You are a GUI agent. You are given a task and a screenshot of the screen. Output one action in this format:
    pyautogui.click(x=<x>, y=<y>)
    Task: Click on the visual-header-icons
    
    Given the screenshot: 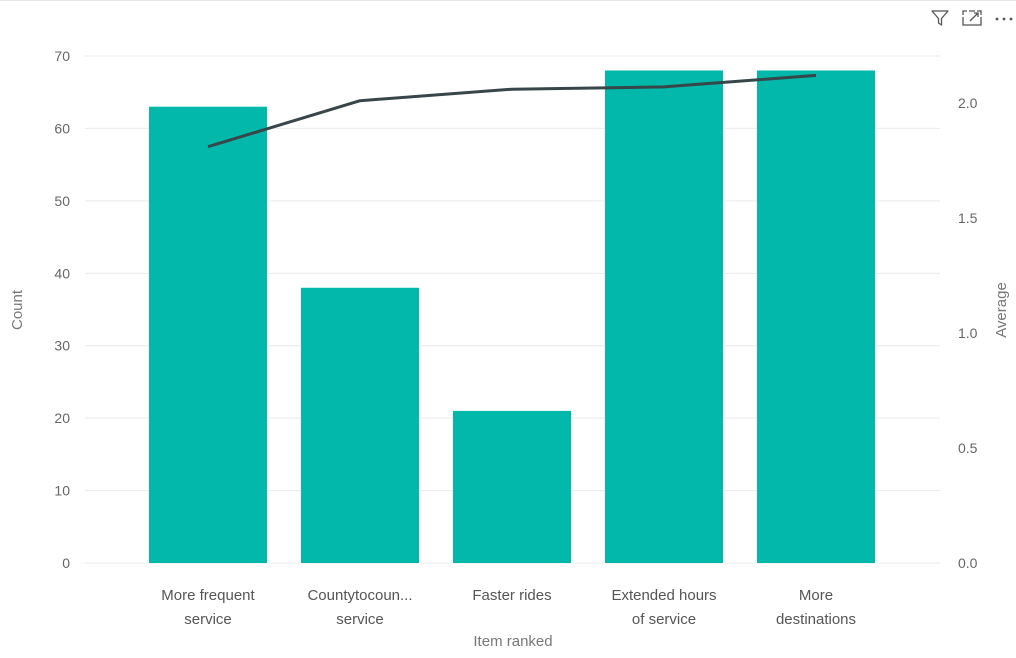 What is the action you would take?
    pyautogui.click(x=972, y=18)
    